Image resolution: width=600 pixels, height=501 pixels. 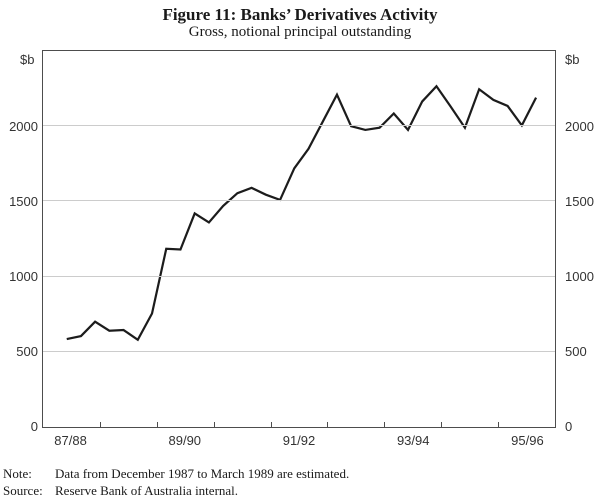 I want to click on y-axis-labels-right: 0 500 1000 1500 2000, so click(x=582, y=242).